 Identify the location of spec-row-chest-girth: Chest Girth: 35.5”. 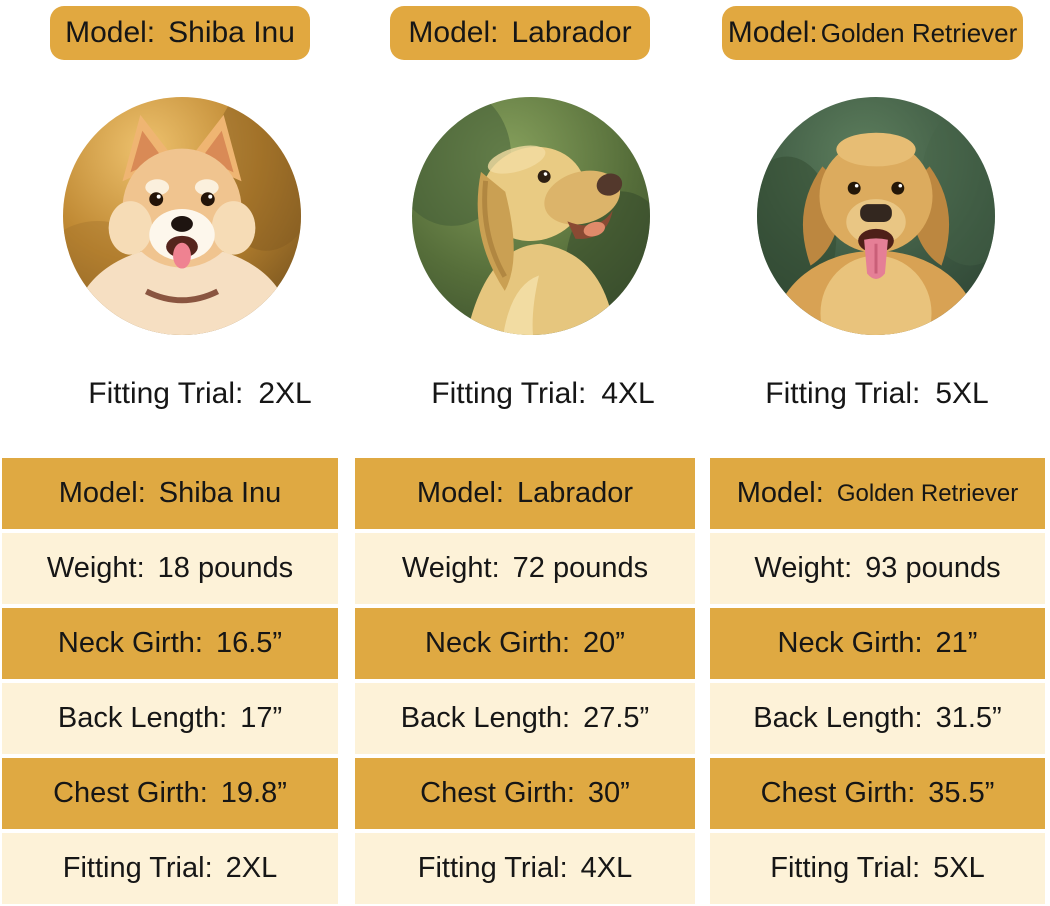
(877, 793).